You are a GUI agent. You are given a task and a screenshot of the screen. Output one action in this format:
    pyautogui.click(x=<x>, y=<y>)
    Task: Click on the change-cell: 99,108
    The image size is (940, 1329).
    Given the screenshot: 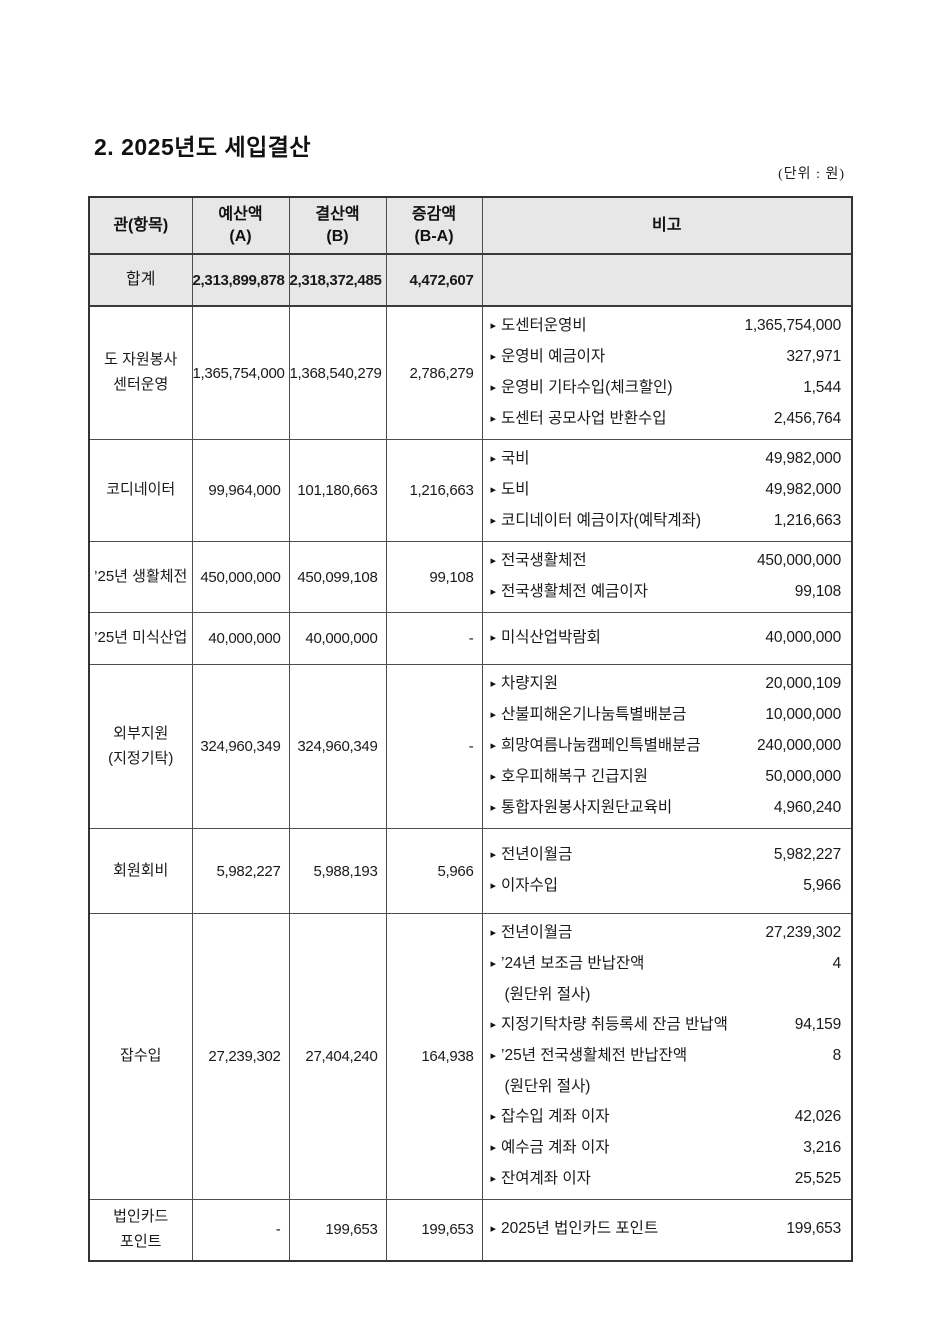 What is the action you would take?
    pyautogui.click(x=434, y=577)
    